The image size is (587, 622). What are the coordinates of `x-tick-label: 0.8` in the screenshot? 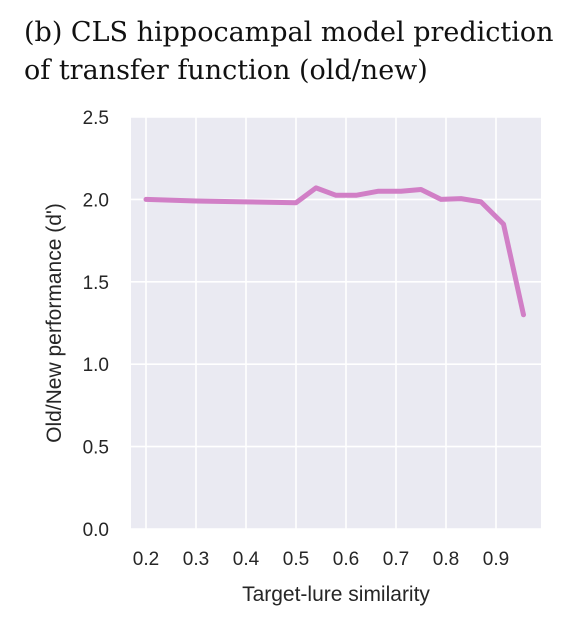 It's located at (446, 559).